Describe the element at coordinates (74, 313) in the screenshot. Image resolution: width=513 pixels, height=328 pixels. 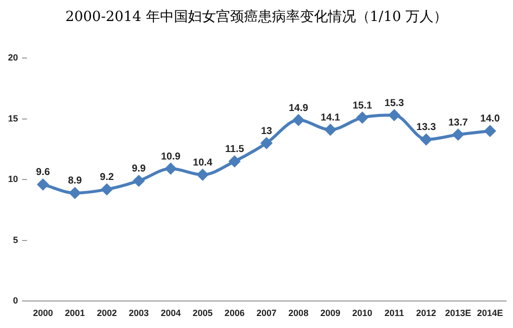
I see `x-tick-label: 2001` at that location.